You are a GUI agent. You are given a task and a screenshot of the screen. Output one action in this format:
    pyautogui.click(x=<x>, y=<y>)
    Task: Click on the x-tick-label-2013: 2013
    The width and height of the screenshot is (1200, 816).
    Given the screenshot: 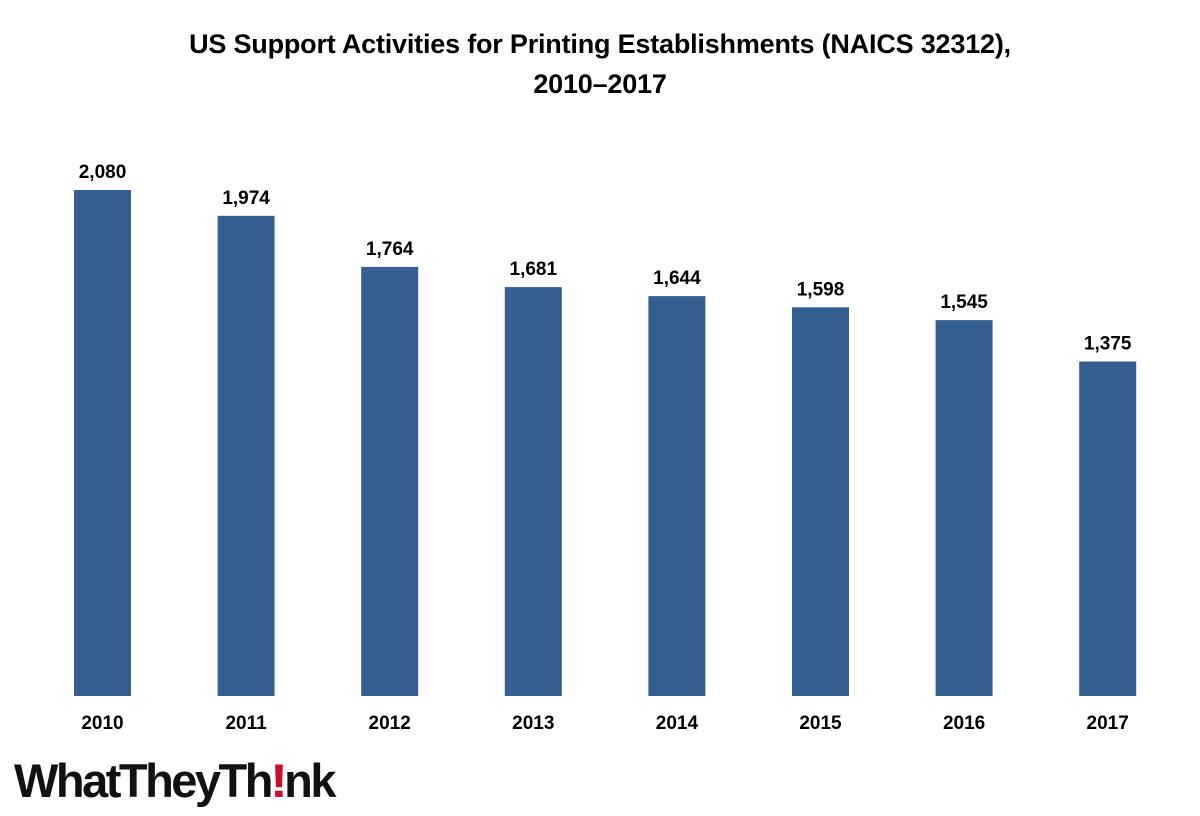 What is the action you would take?
    pyautogui.click(x=533, y=723)
    